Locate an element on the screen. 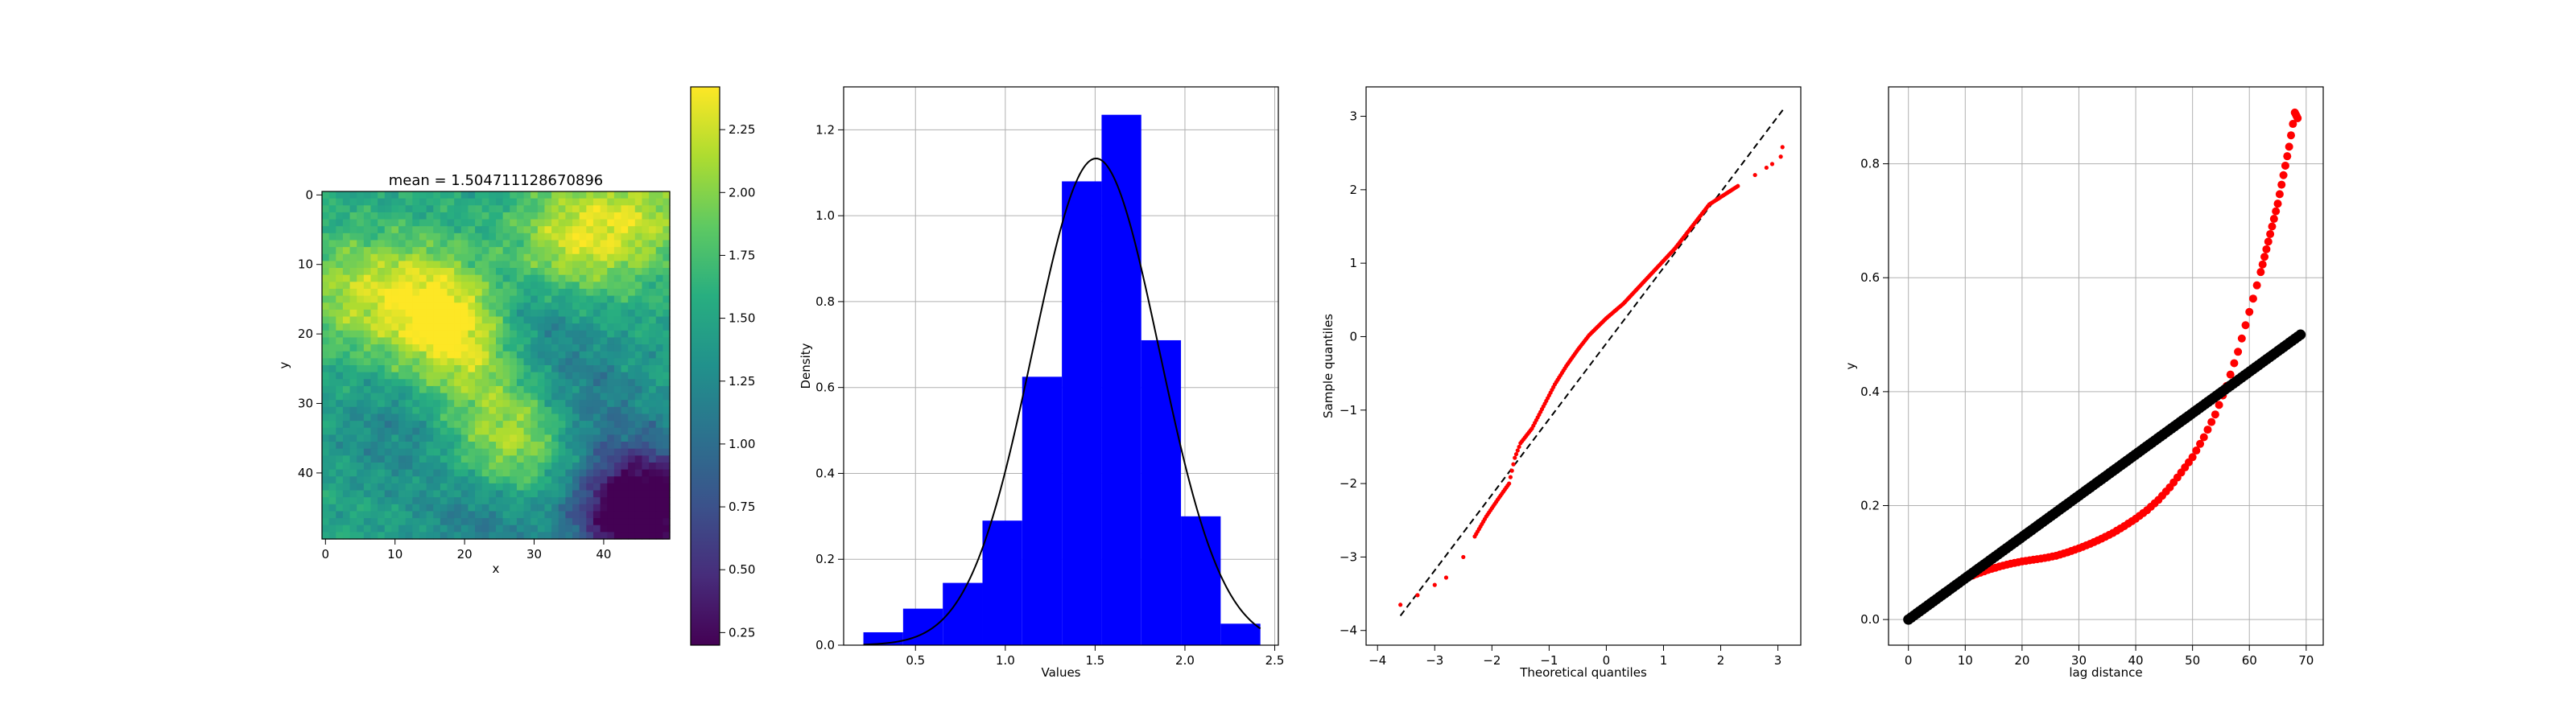  heatmap-x-tick-label: 0 is located at coordinates (326, 554).